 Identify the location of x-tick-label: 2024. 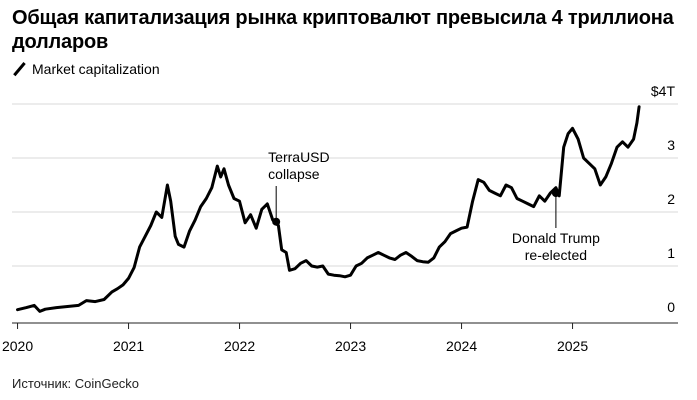
(461, 346).